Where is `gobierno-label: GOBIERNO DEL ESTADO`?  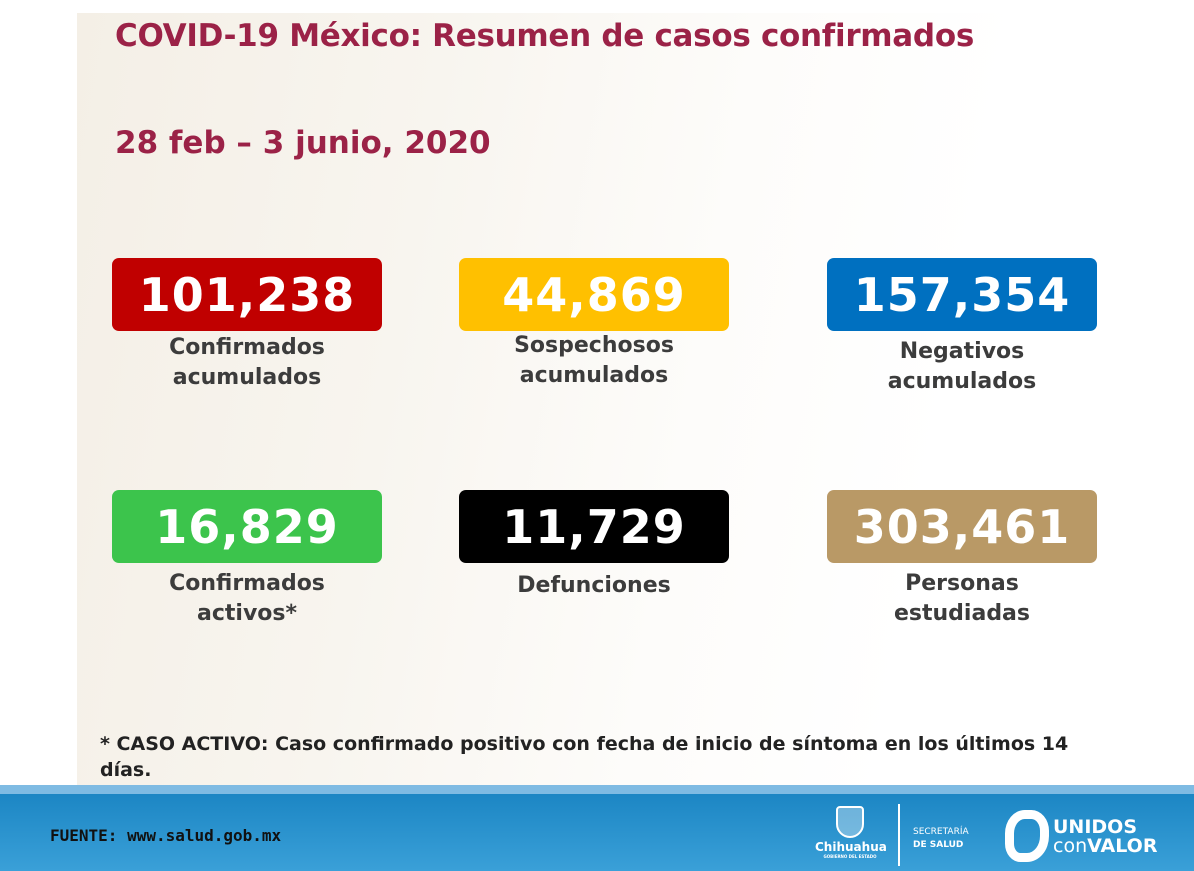 gobierno-label: GOBIERNO DEL ESTADO is located at coordinates (850, 856).